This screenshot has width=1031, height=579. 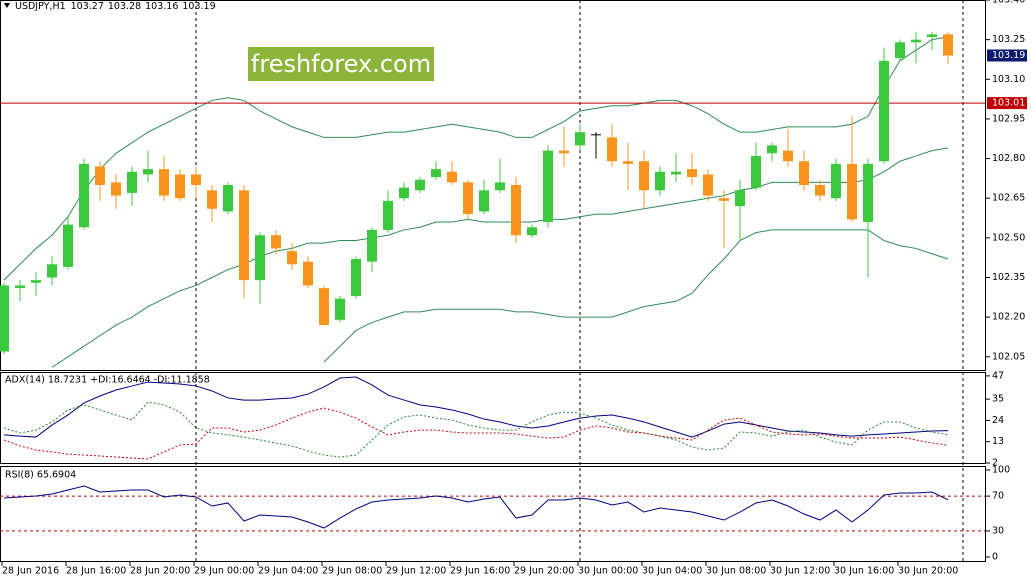 I want to click on adx-title: ADX(14) 18.7231 +DI:16.6464 -DI:11.1858, so click(x=107, y=380).